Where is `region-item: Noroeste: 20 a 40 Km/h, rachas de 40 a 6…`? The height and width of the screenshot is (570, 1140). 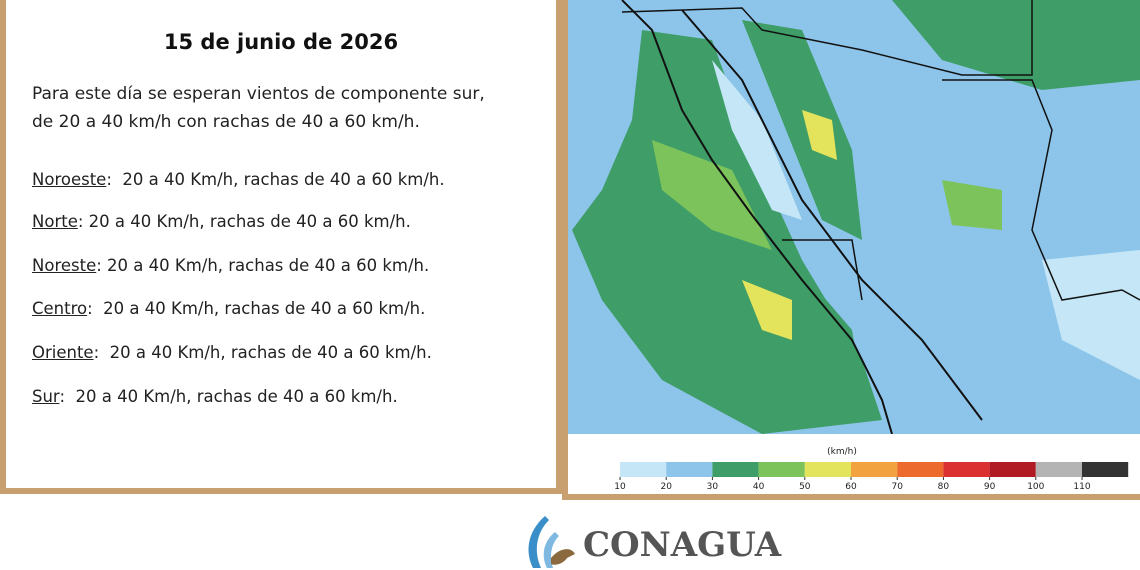 region-item: Noroeste: 20 a 40 Km/h, rachas de 40 a 6… is located at coordinates (238, 179).